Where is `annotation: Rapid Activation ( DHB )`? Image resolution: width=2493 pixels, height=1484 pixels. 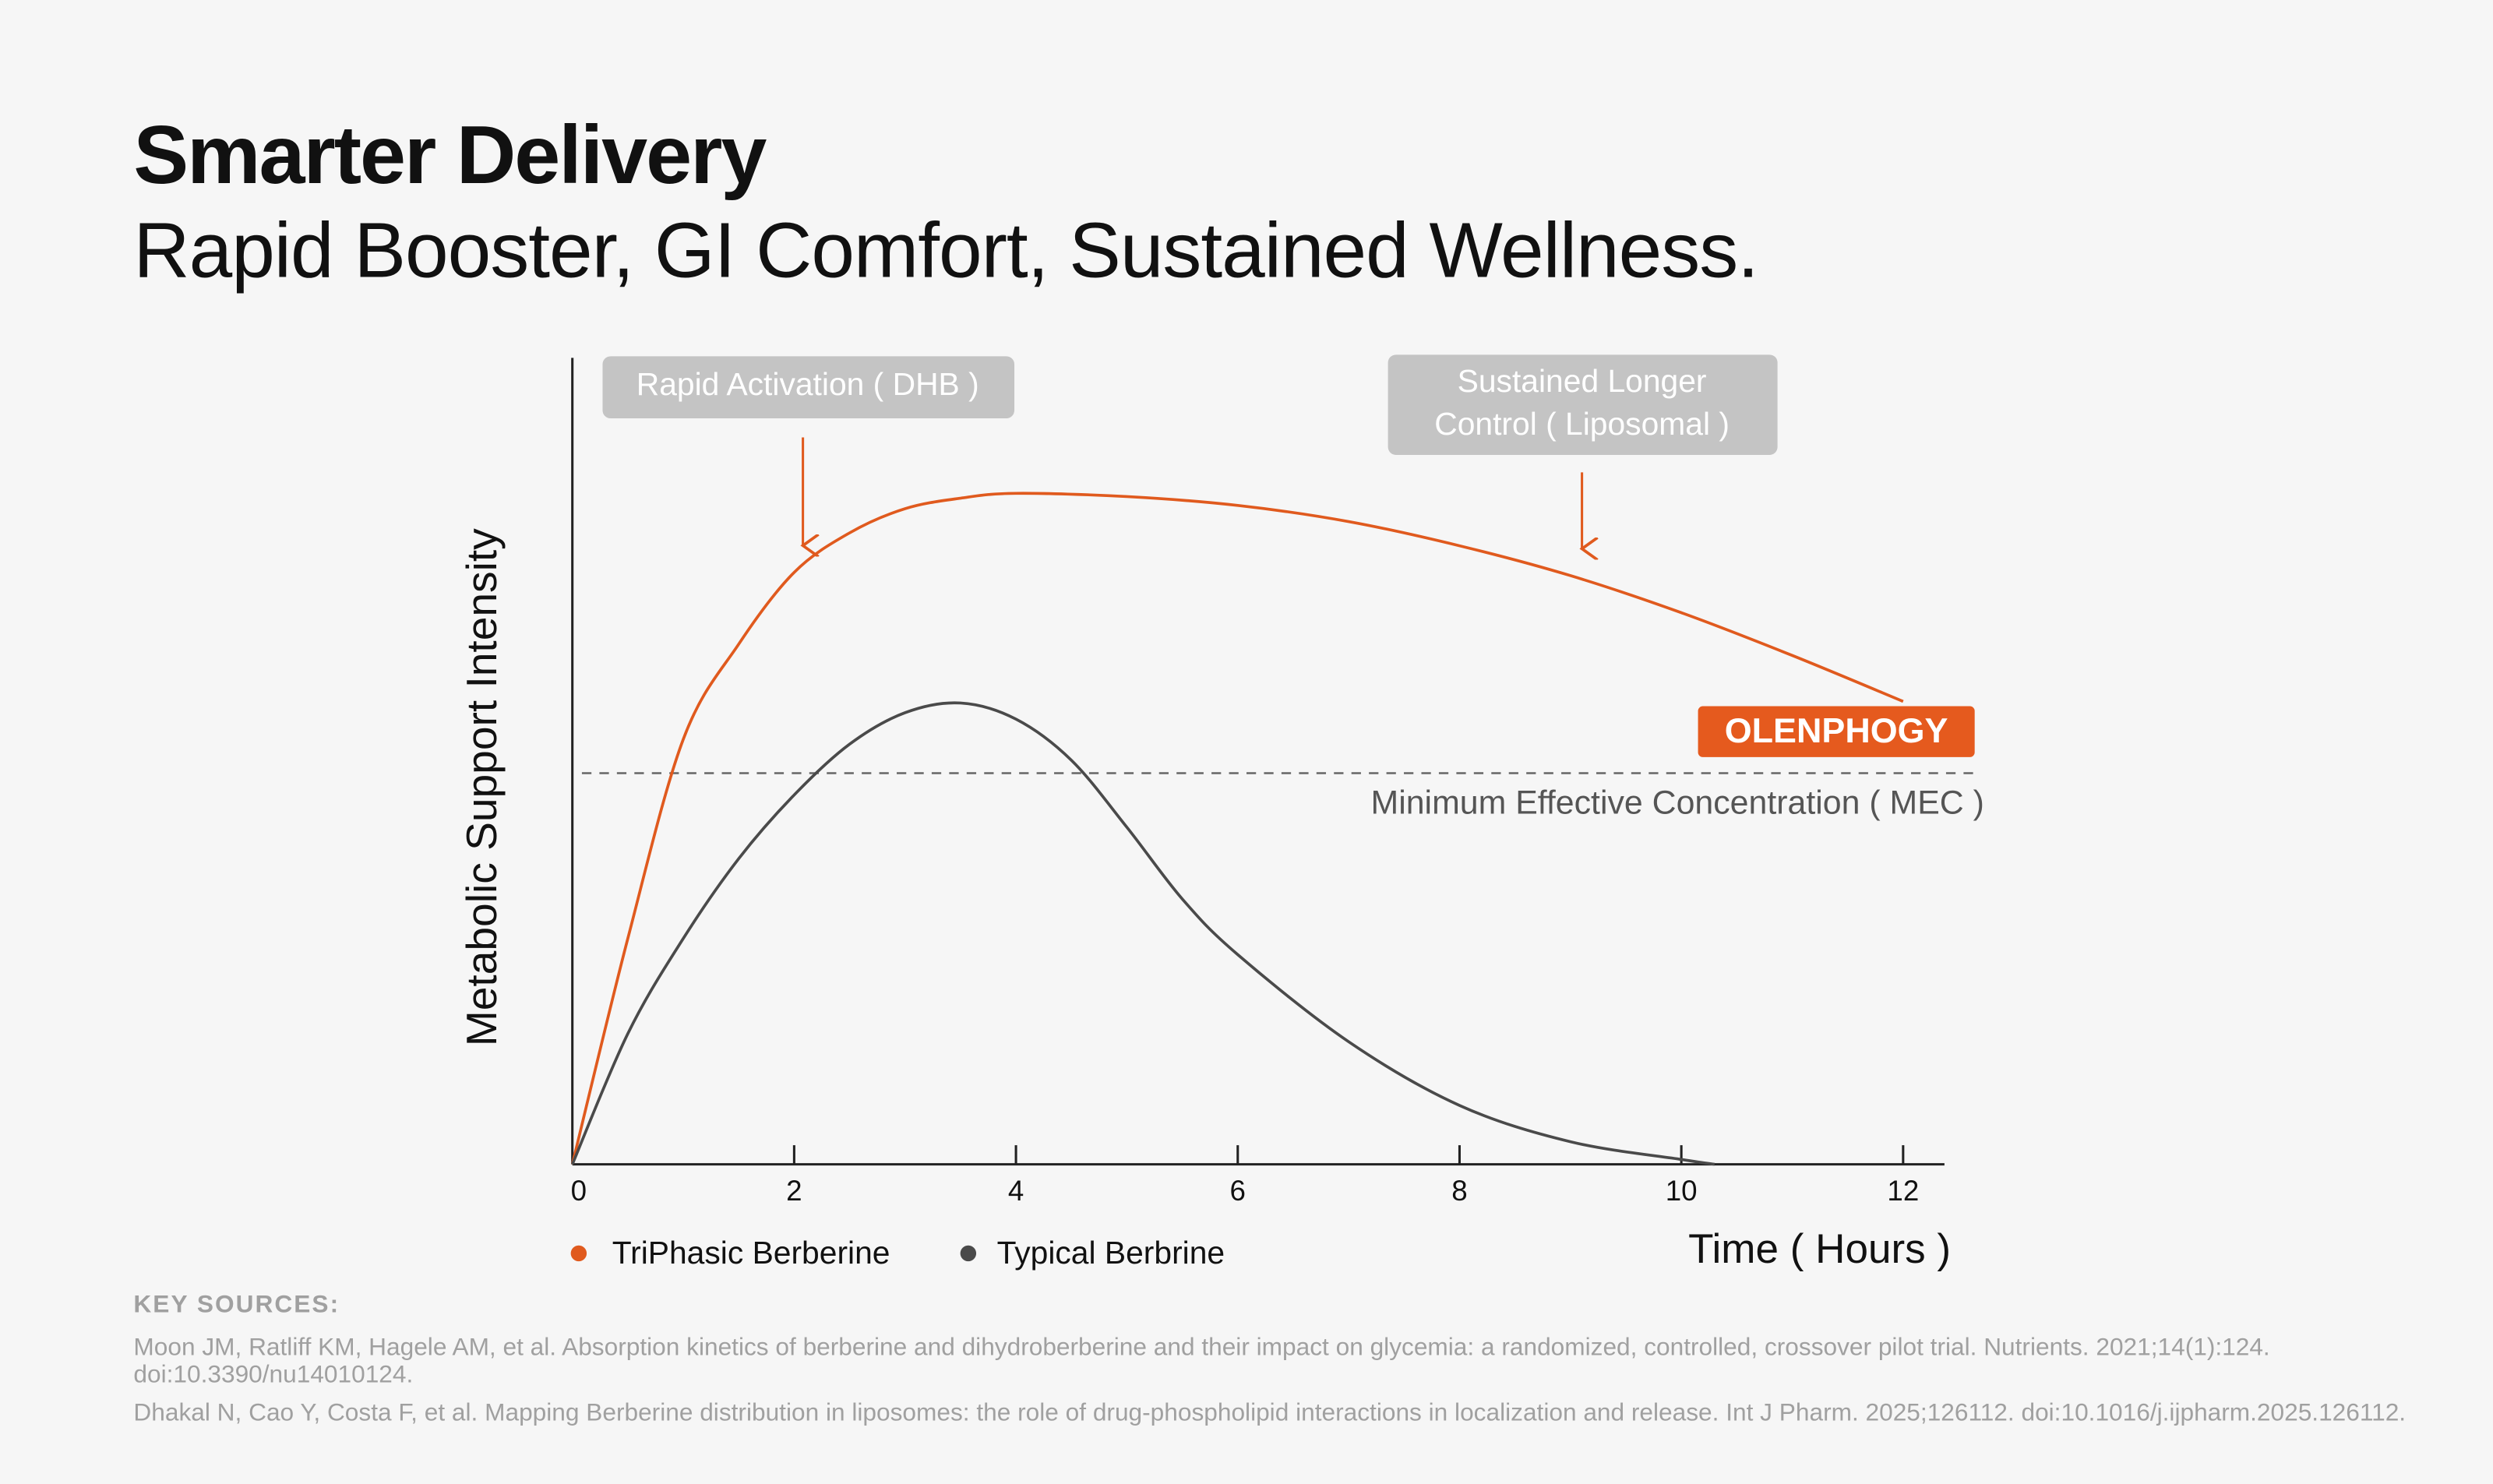
annotation: Rapid Activation ( DHB ) is located at coordinates (808, 384).